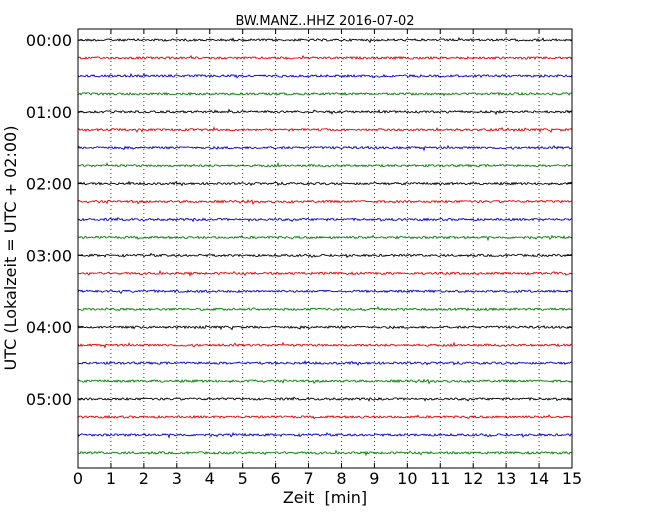 The height and width of the screenshot is (520, 650). I want to click on x-tick-label: 4, so click(210, 478).